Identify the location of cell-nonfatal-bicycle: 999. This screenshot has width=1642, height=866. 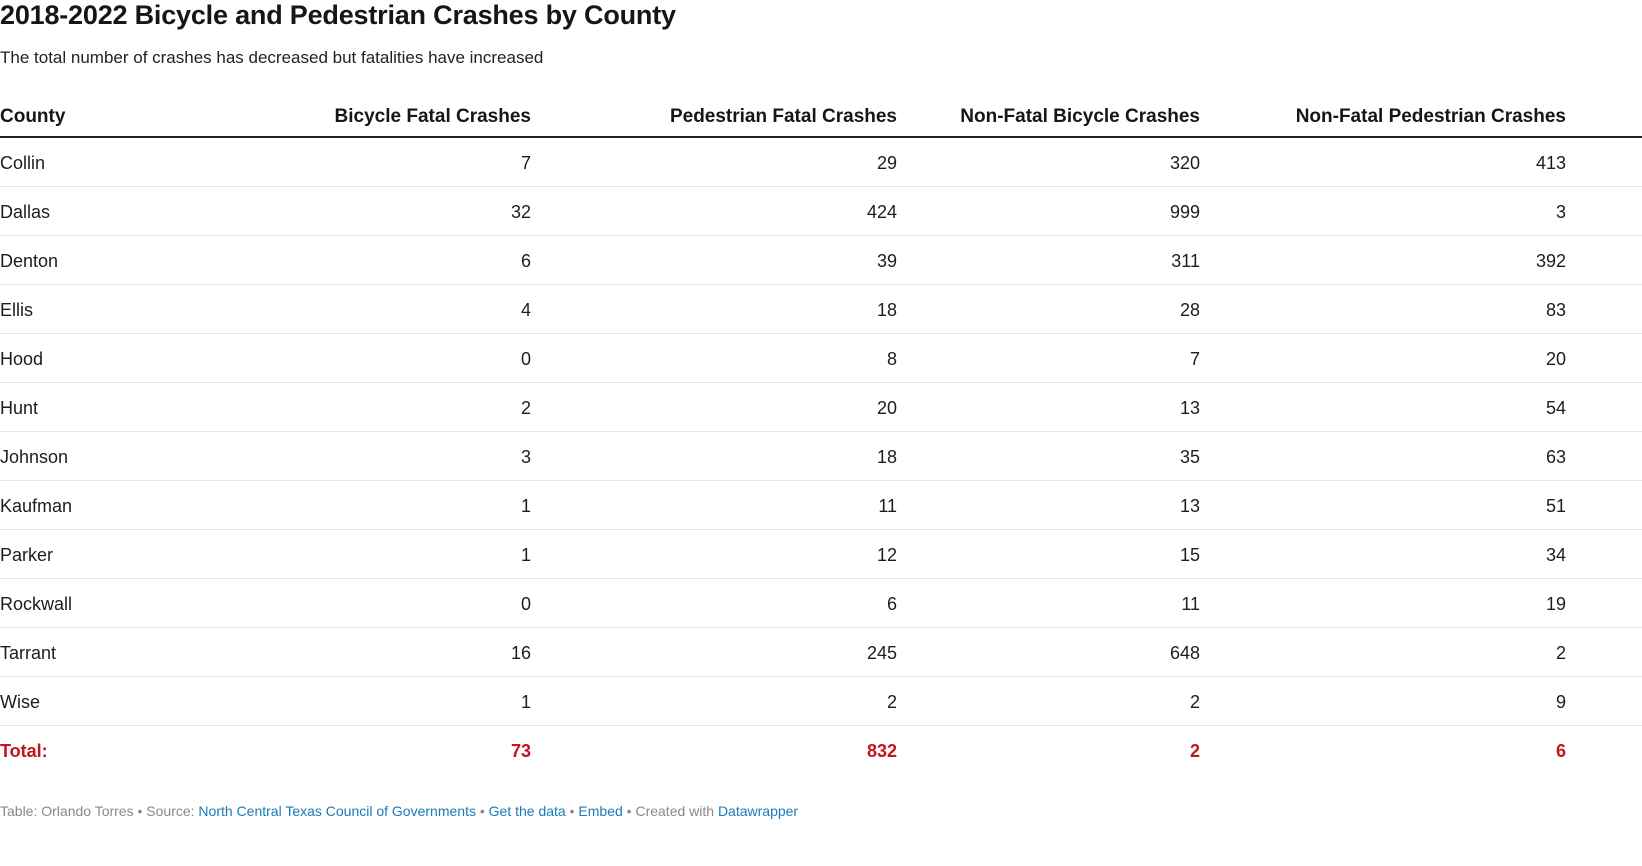
(1184, 212).